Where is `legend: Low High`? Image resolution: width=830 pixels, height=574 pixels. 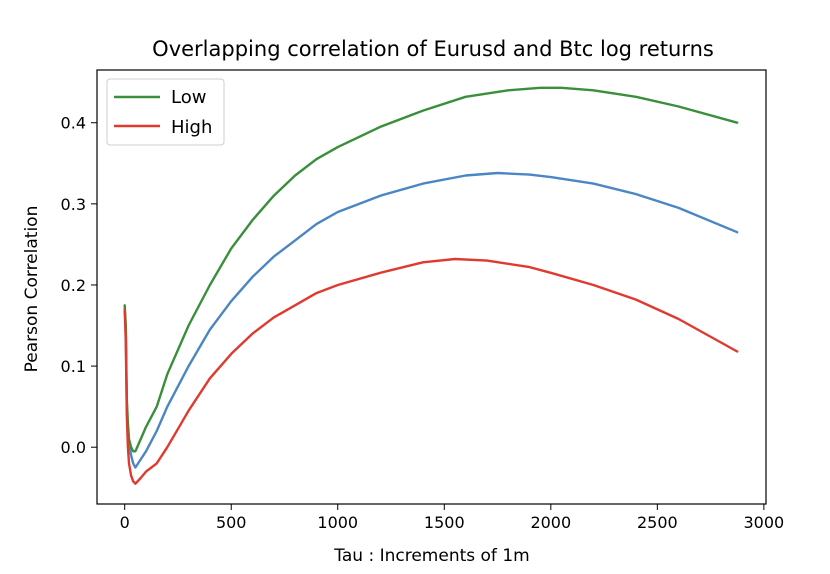
legend: Low High is located at coordinates (165, 112).